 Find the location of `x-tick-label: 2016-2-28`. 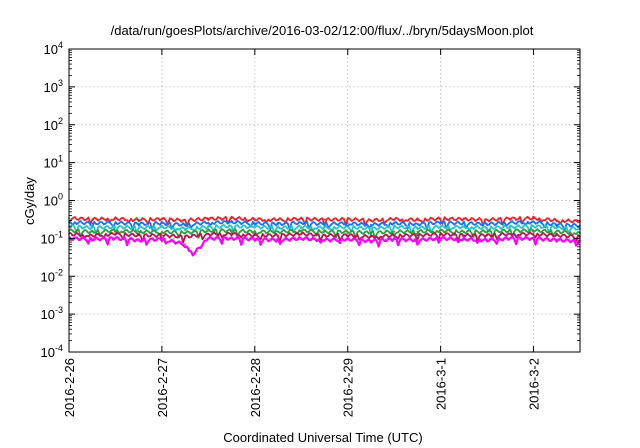

x-tick-label: 2016-2-28 is located at coordinates (255, 387).